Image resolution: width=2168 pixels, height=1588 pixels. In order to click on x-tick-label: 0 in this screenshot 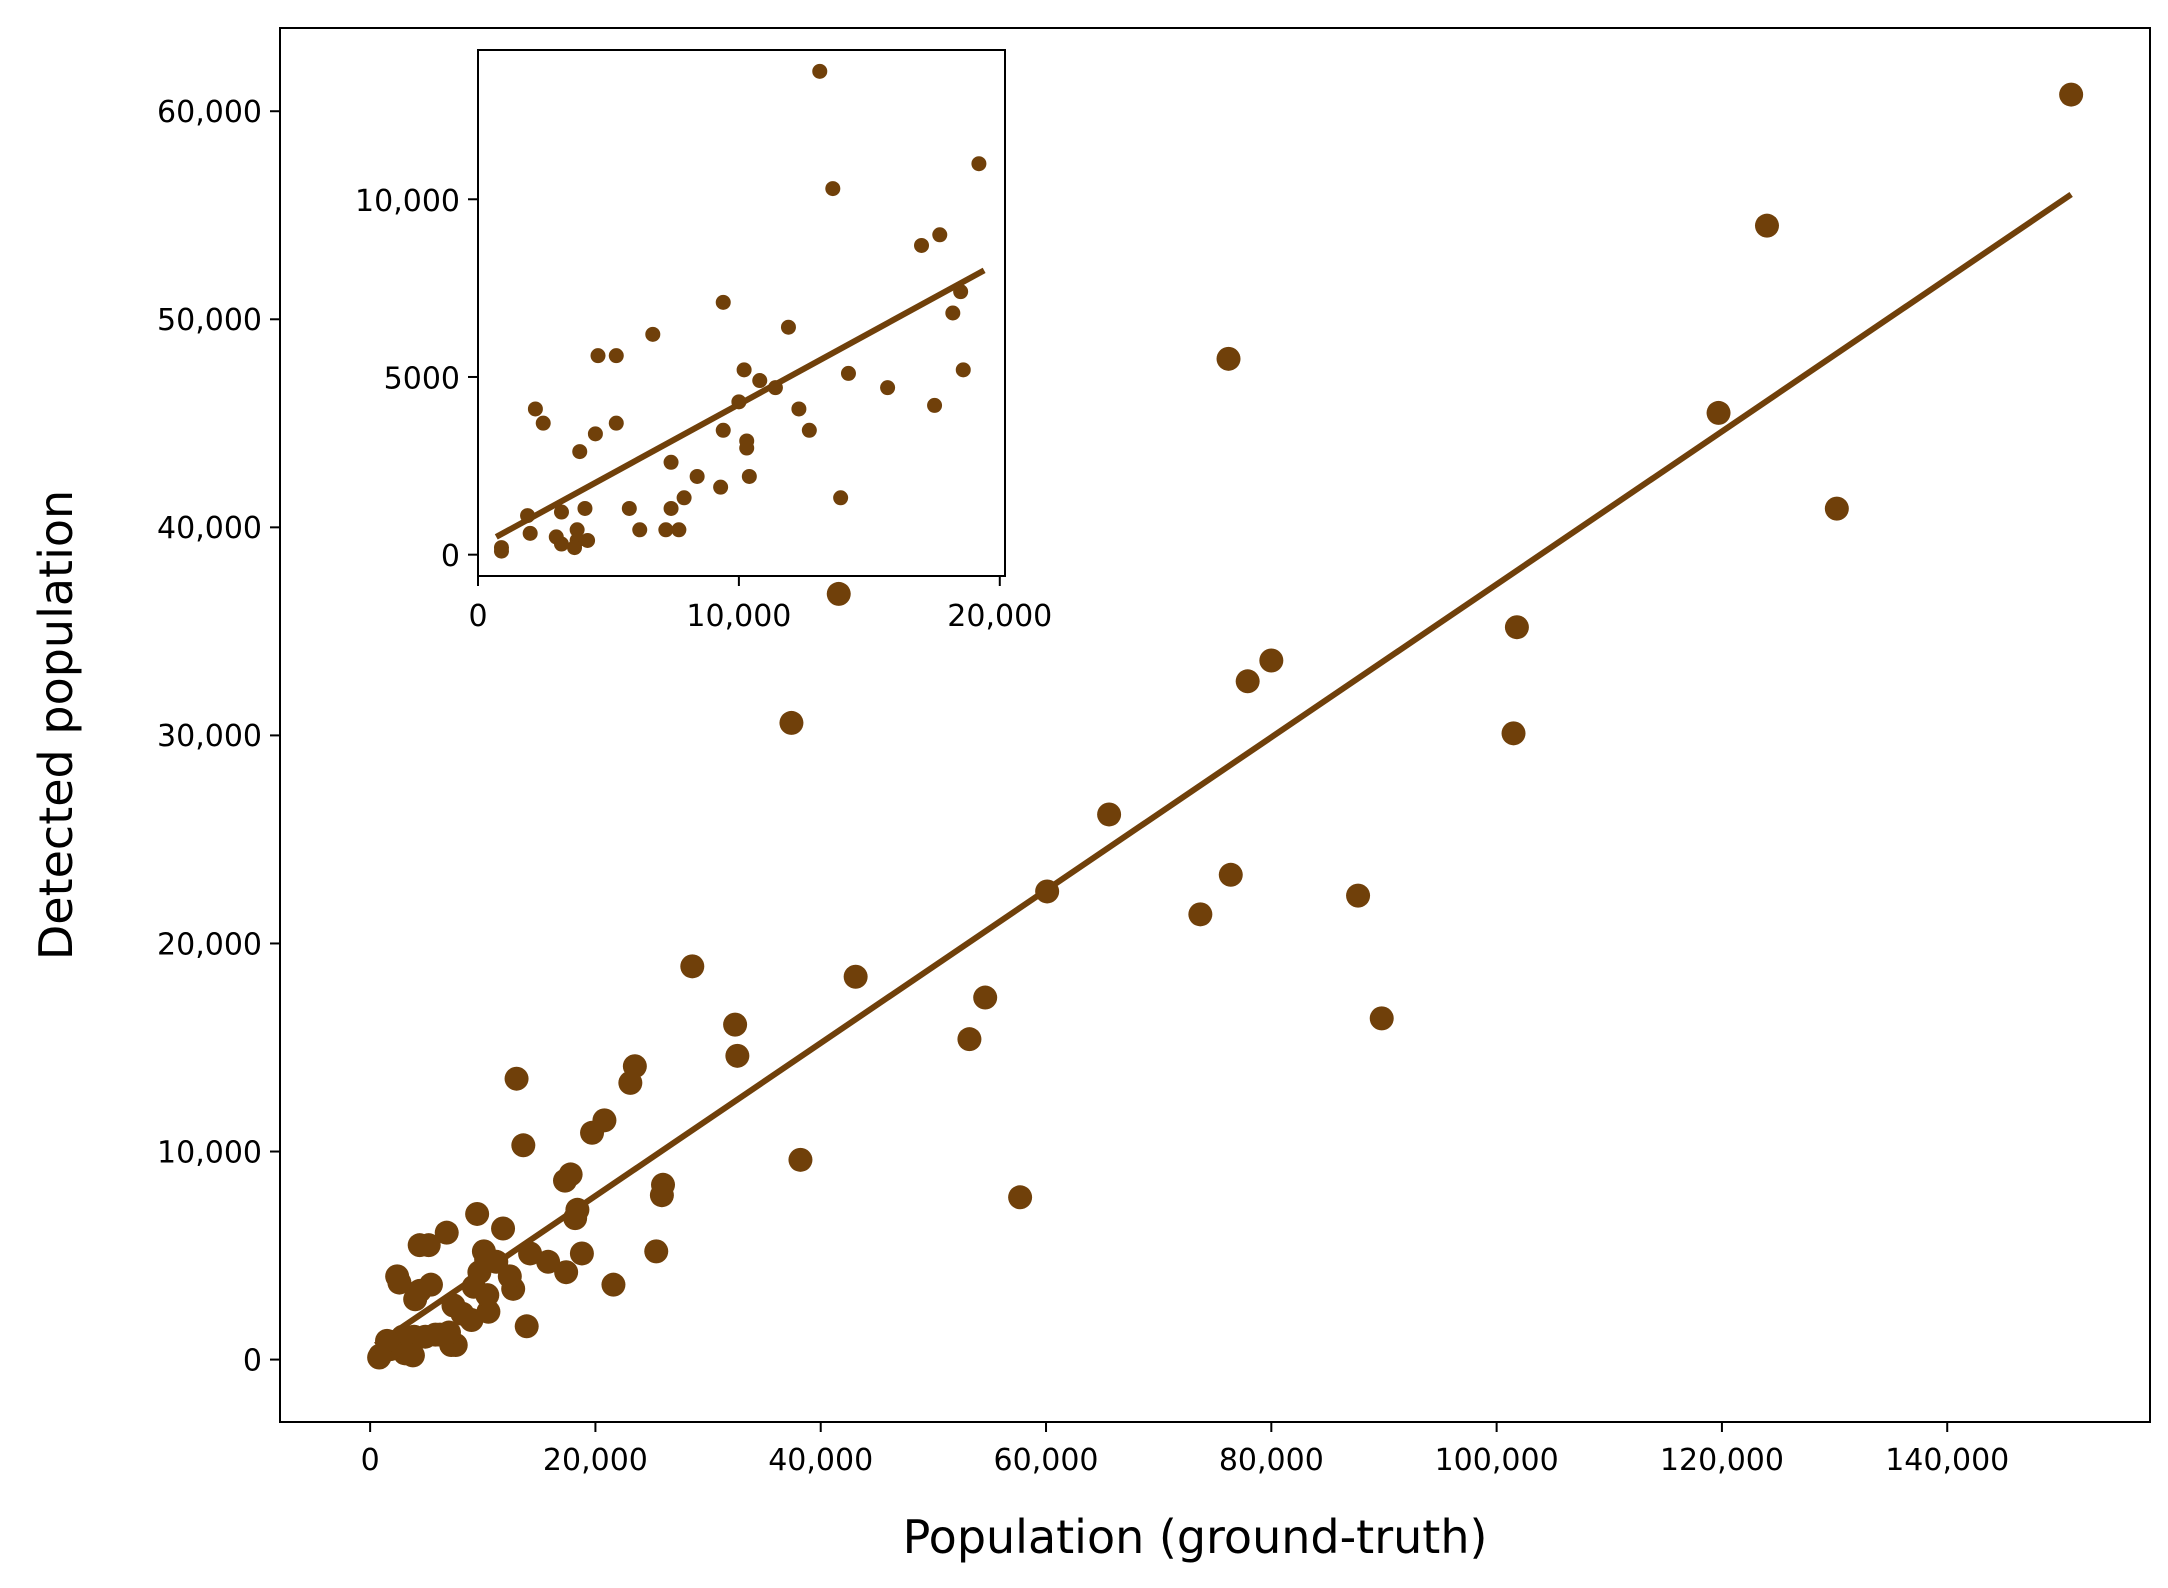, I will do `click(477, 616)`.